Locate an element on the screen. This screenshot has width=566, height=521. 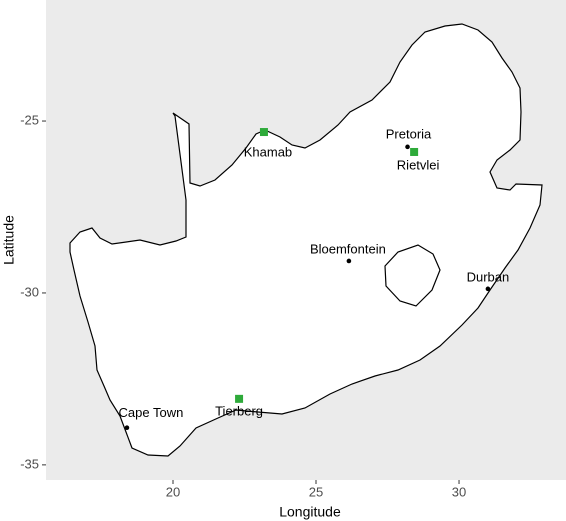
point-label: Khamab is located at coordinates (268, 151).